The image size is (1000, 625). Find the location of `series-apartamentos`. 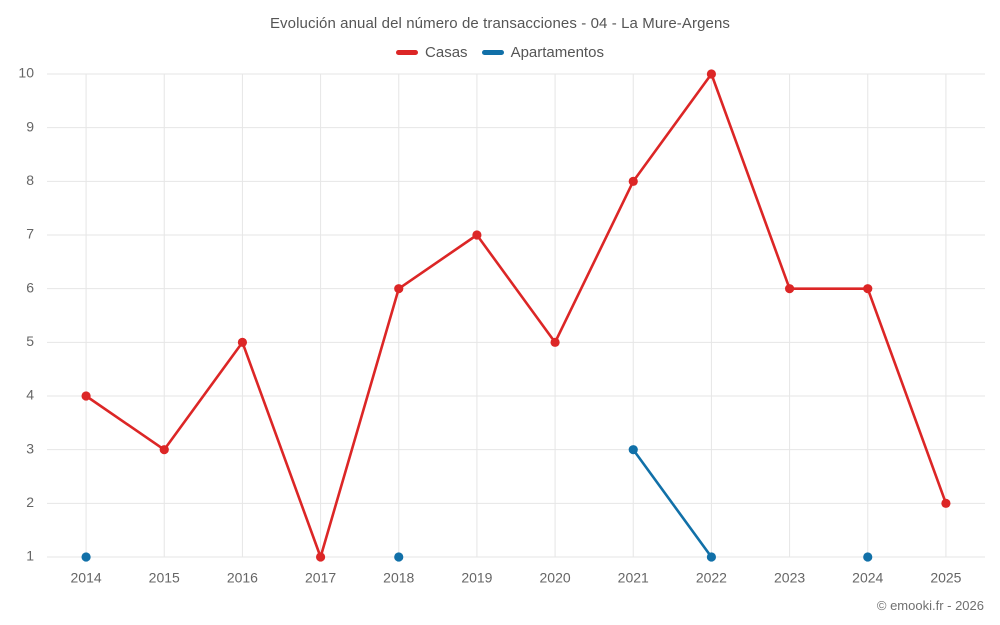

series-apartamentos is located at coordinates (477, 503).